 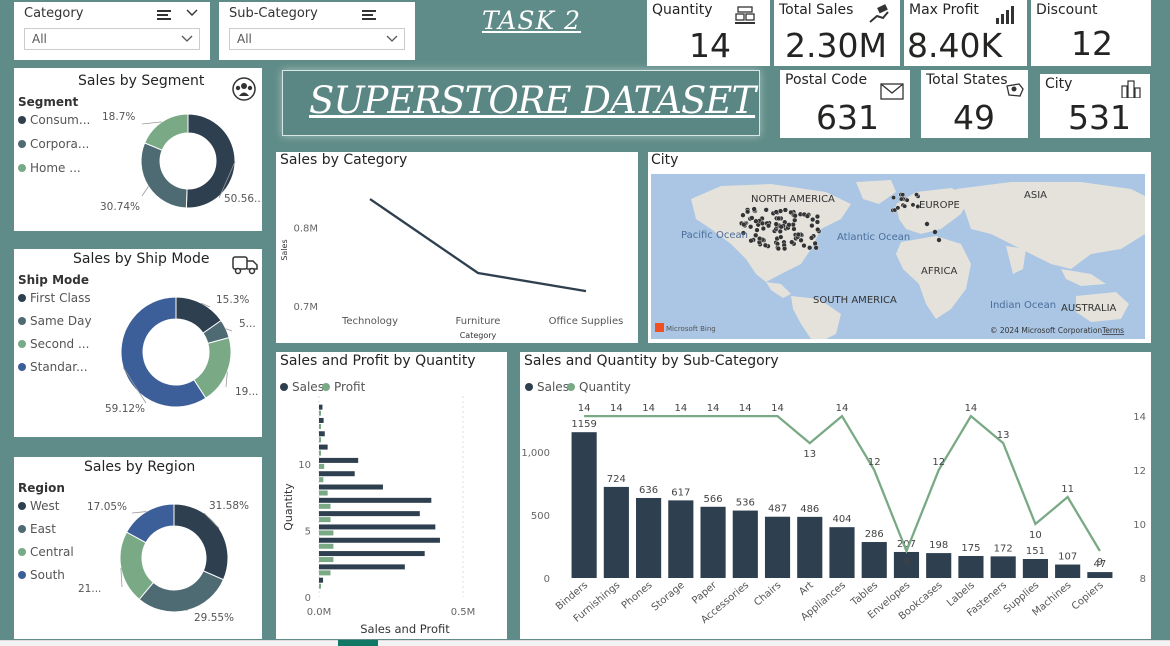 What do you see at coordinates (358, 643) in the screenshot?
I see `active-page-tab` at bounding box center [358, 643].